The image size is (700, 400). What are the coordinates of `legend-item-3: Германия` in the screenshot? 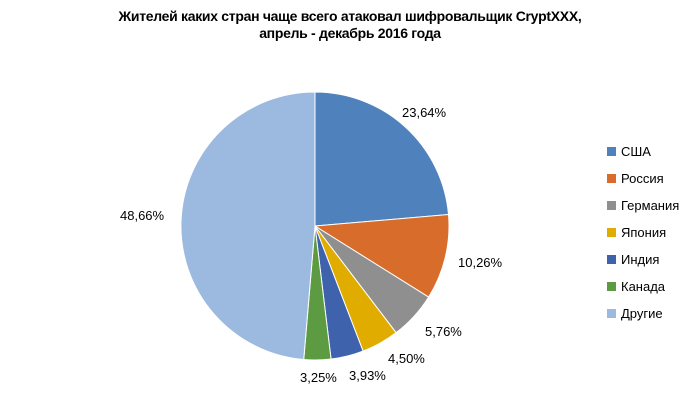 It's located at (643, 205).